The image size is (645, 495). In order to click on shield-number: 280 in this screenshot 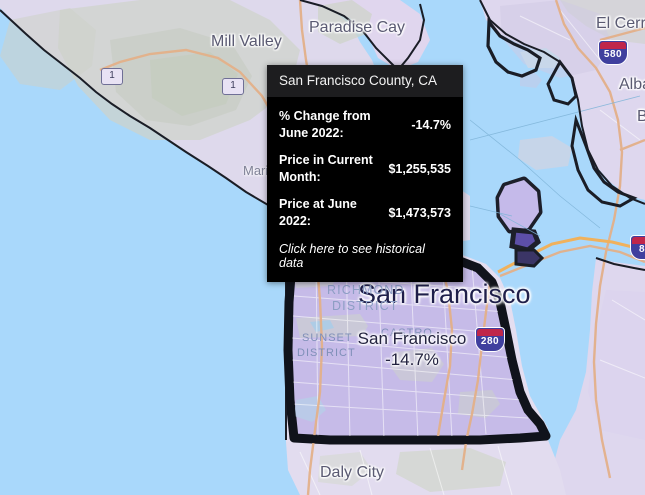, I will do `click(490, 341)`.